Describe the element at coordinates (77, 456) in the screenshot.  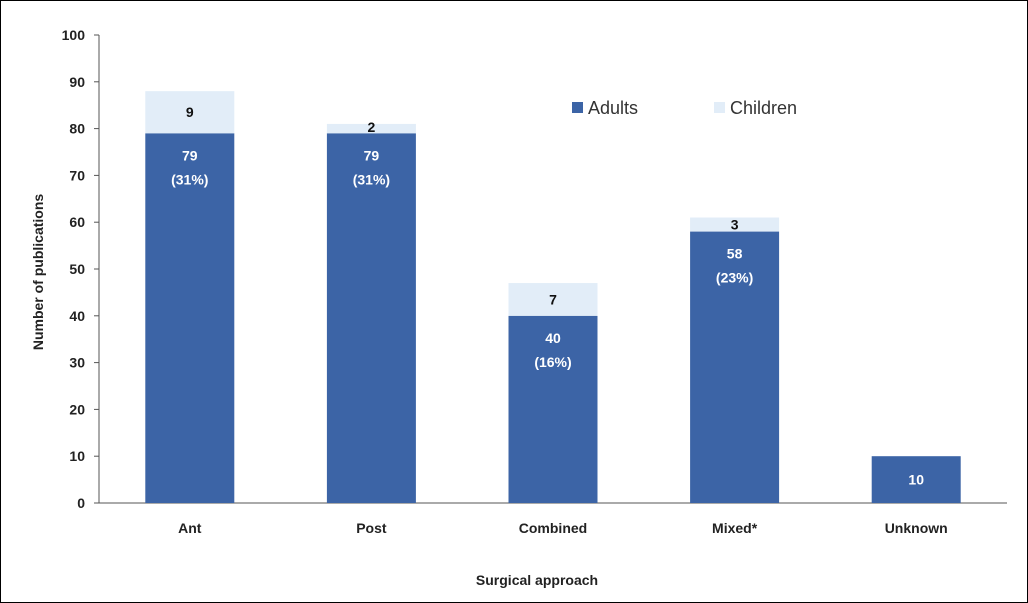
I see `y-tick-label: 10` at that location.